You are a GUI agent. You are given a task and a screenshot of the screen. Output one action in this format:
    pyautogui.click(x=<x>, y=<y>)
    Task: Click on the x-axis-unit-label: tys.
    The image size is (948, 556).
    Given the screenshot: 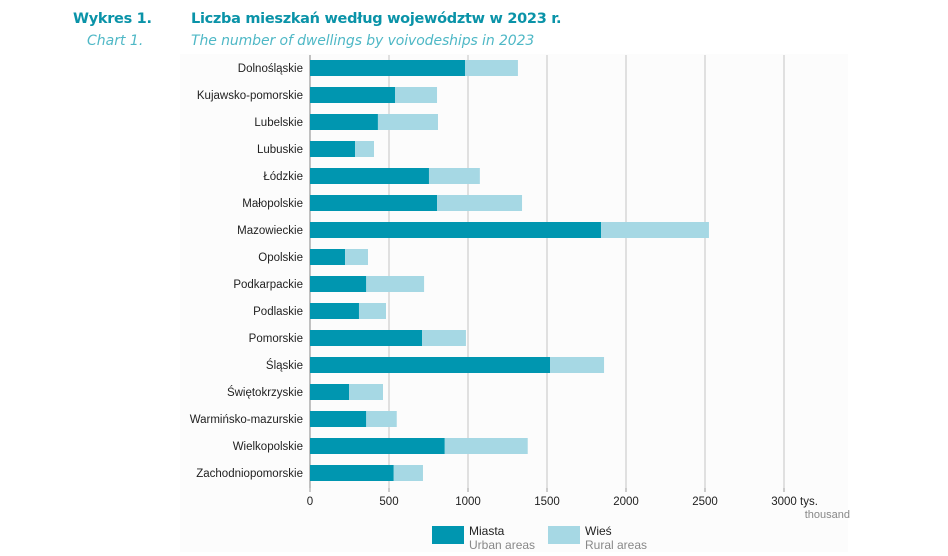 What is the action you would take?
    pyautogui.click(x=809, y=502)
    